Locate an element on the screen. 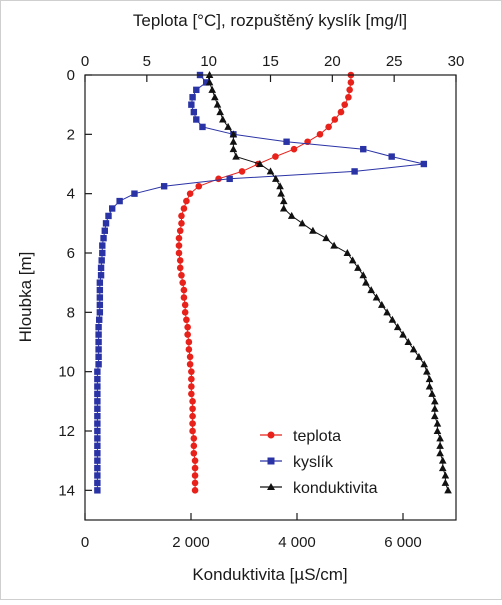  y-tick-label: 10 is located at coordinates (66, 372).